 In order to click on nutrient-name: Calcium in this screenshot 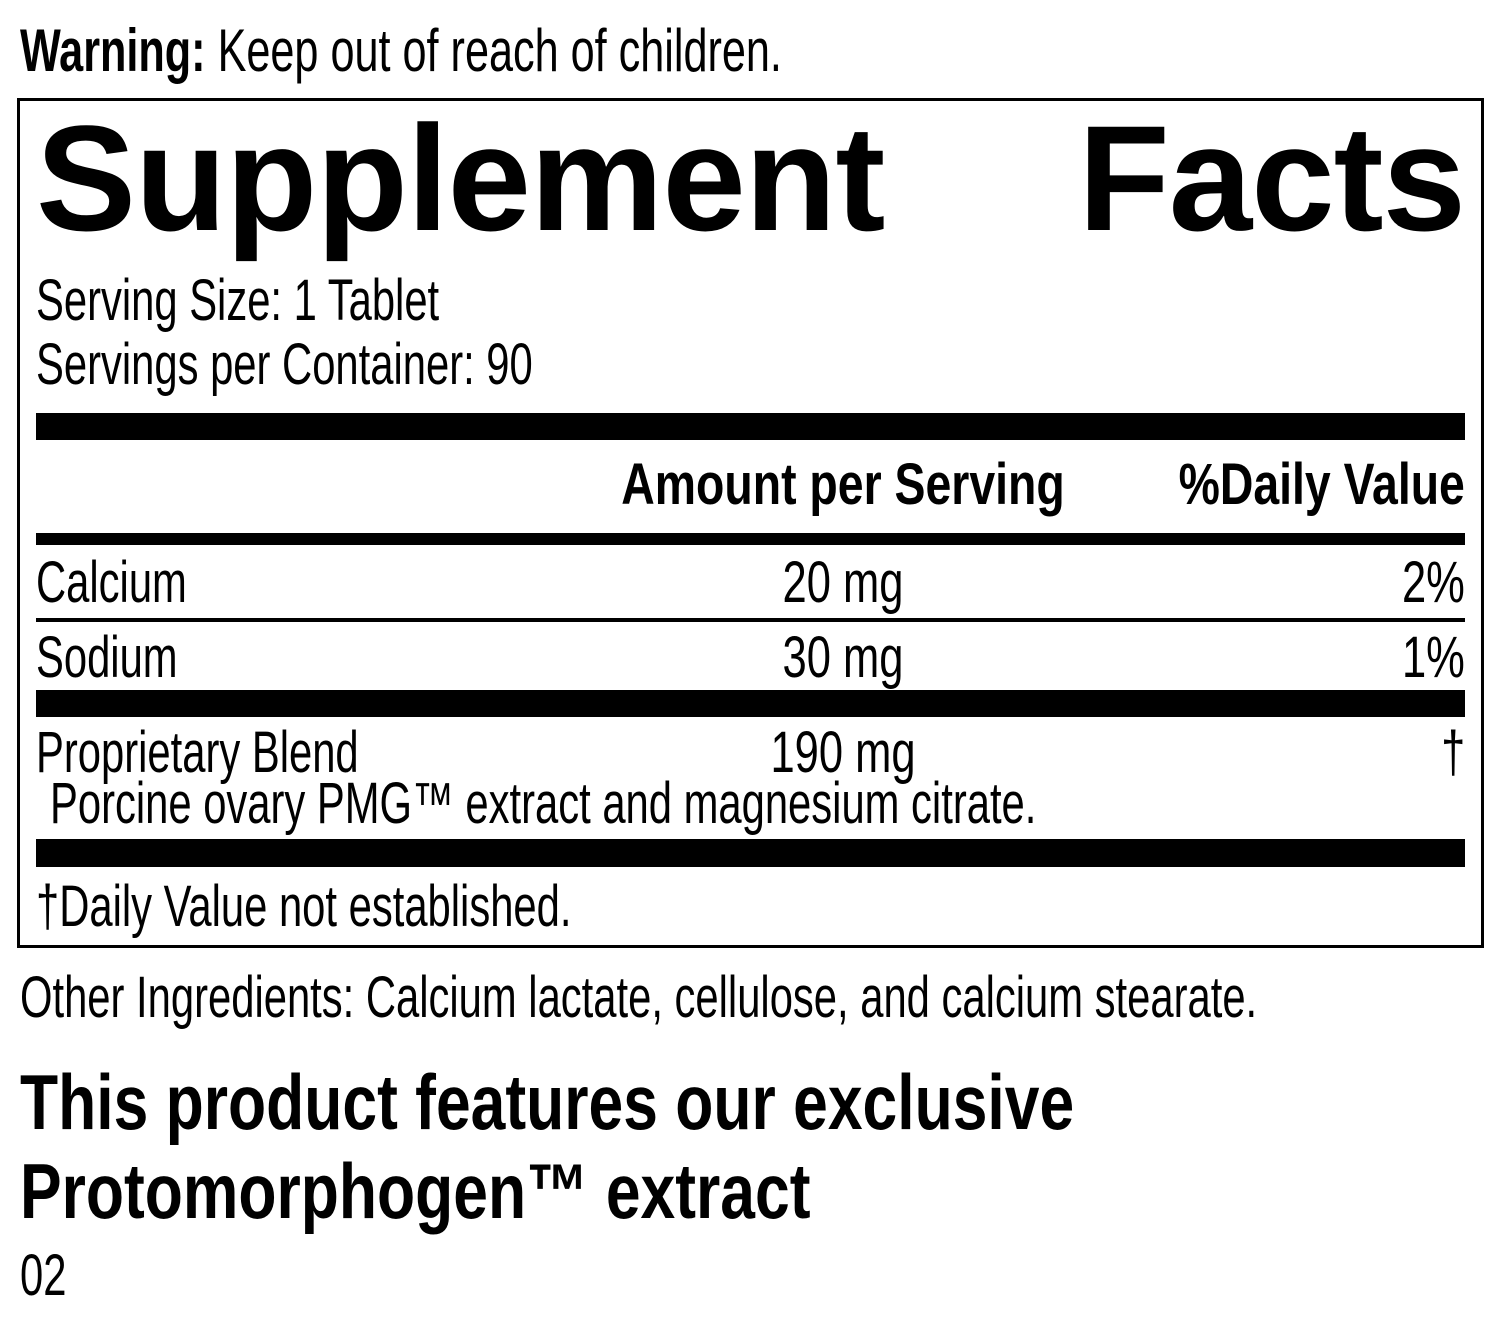, I will do `click(111, 582)`.